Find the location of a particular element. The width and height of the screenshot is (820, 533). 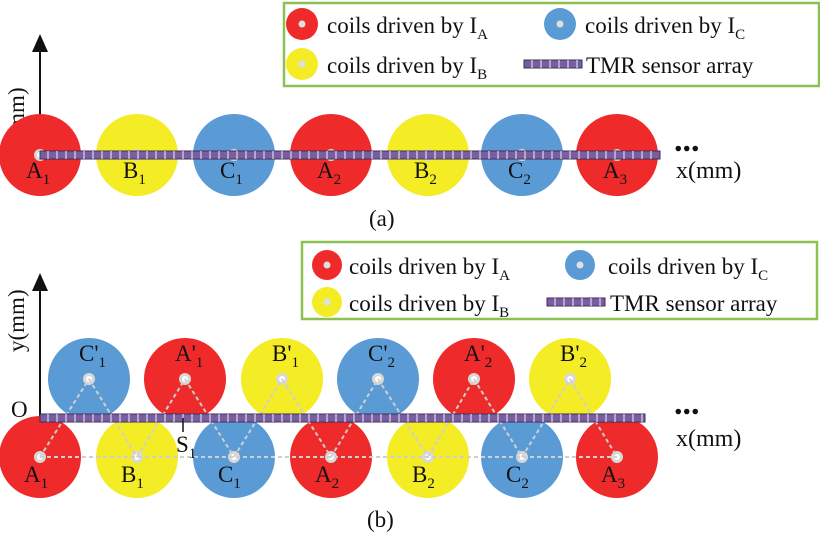

sensor-point-sub: 1 is located at coordinates (193, 454).